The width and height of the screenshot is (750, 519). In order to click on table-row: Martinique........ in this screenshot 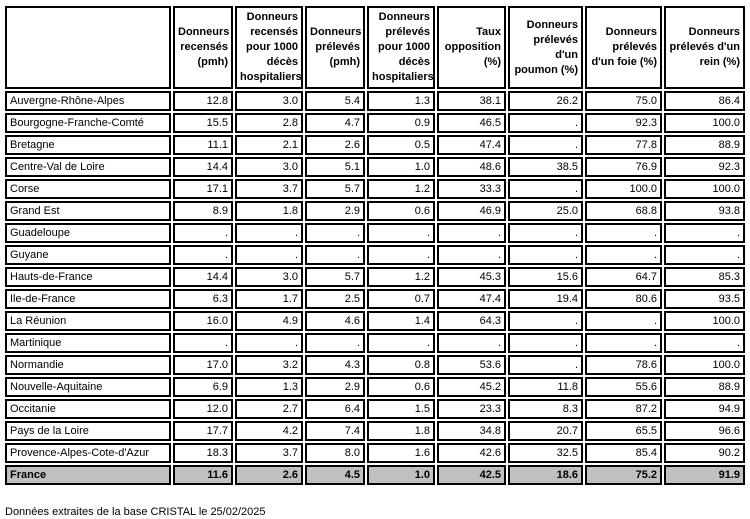, I will do `click(375, 343)`.